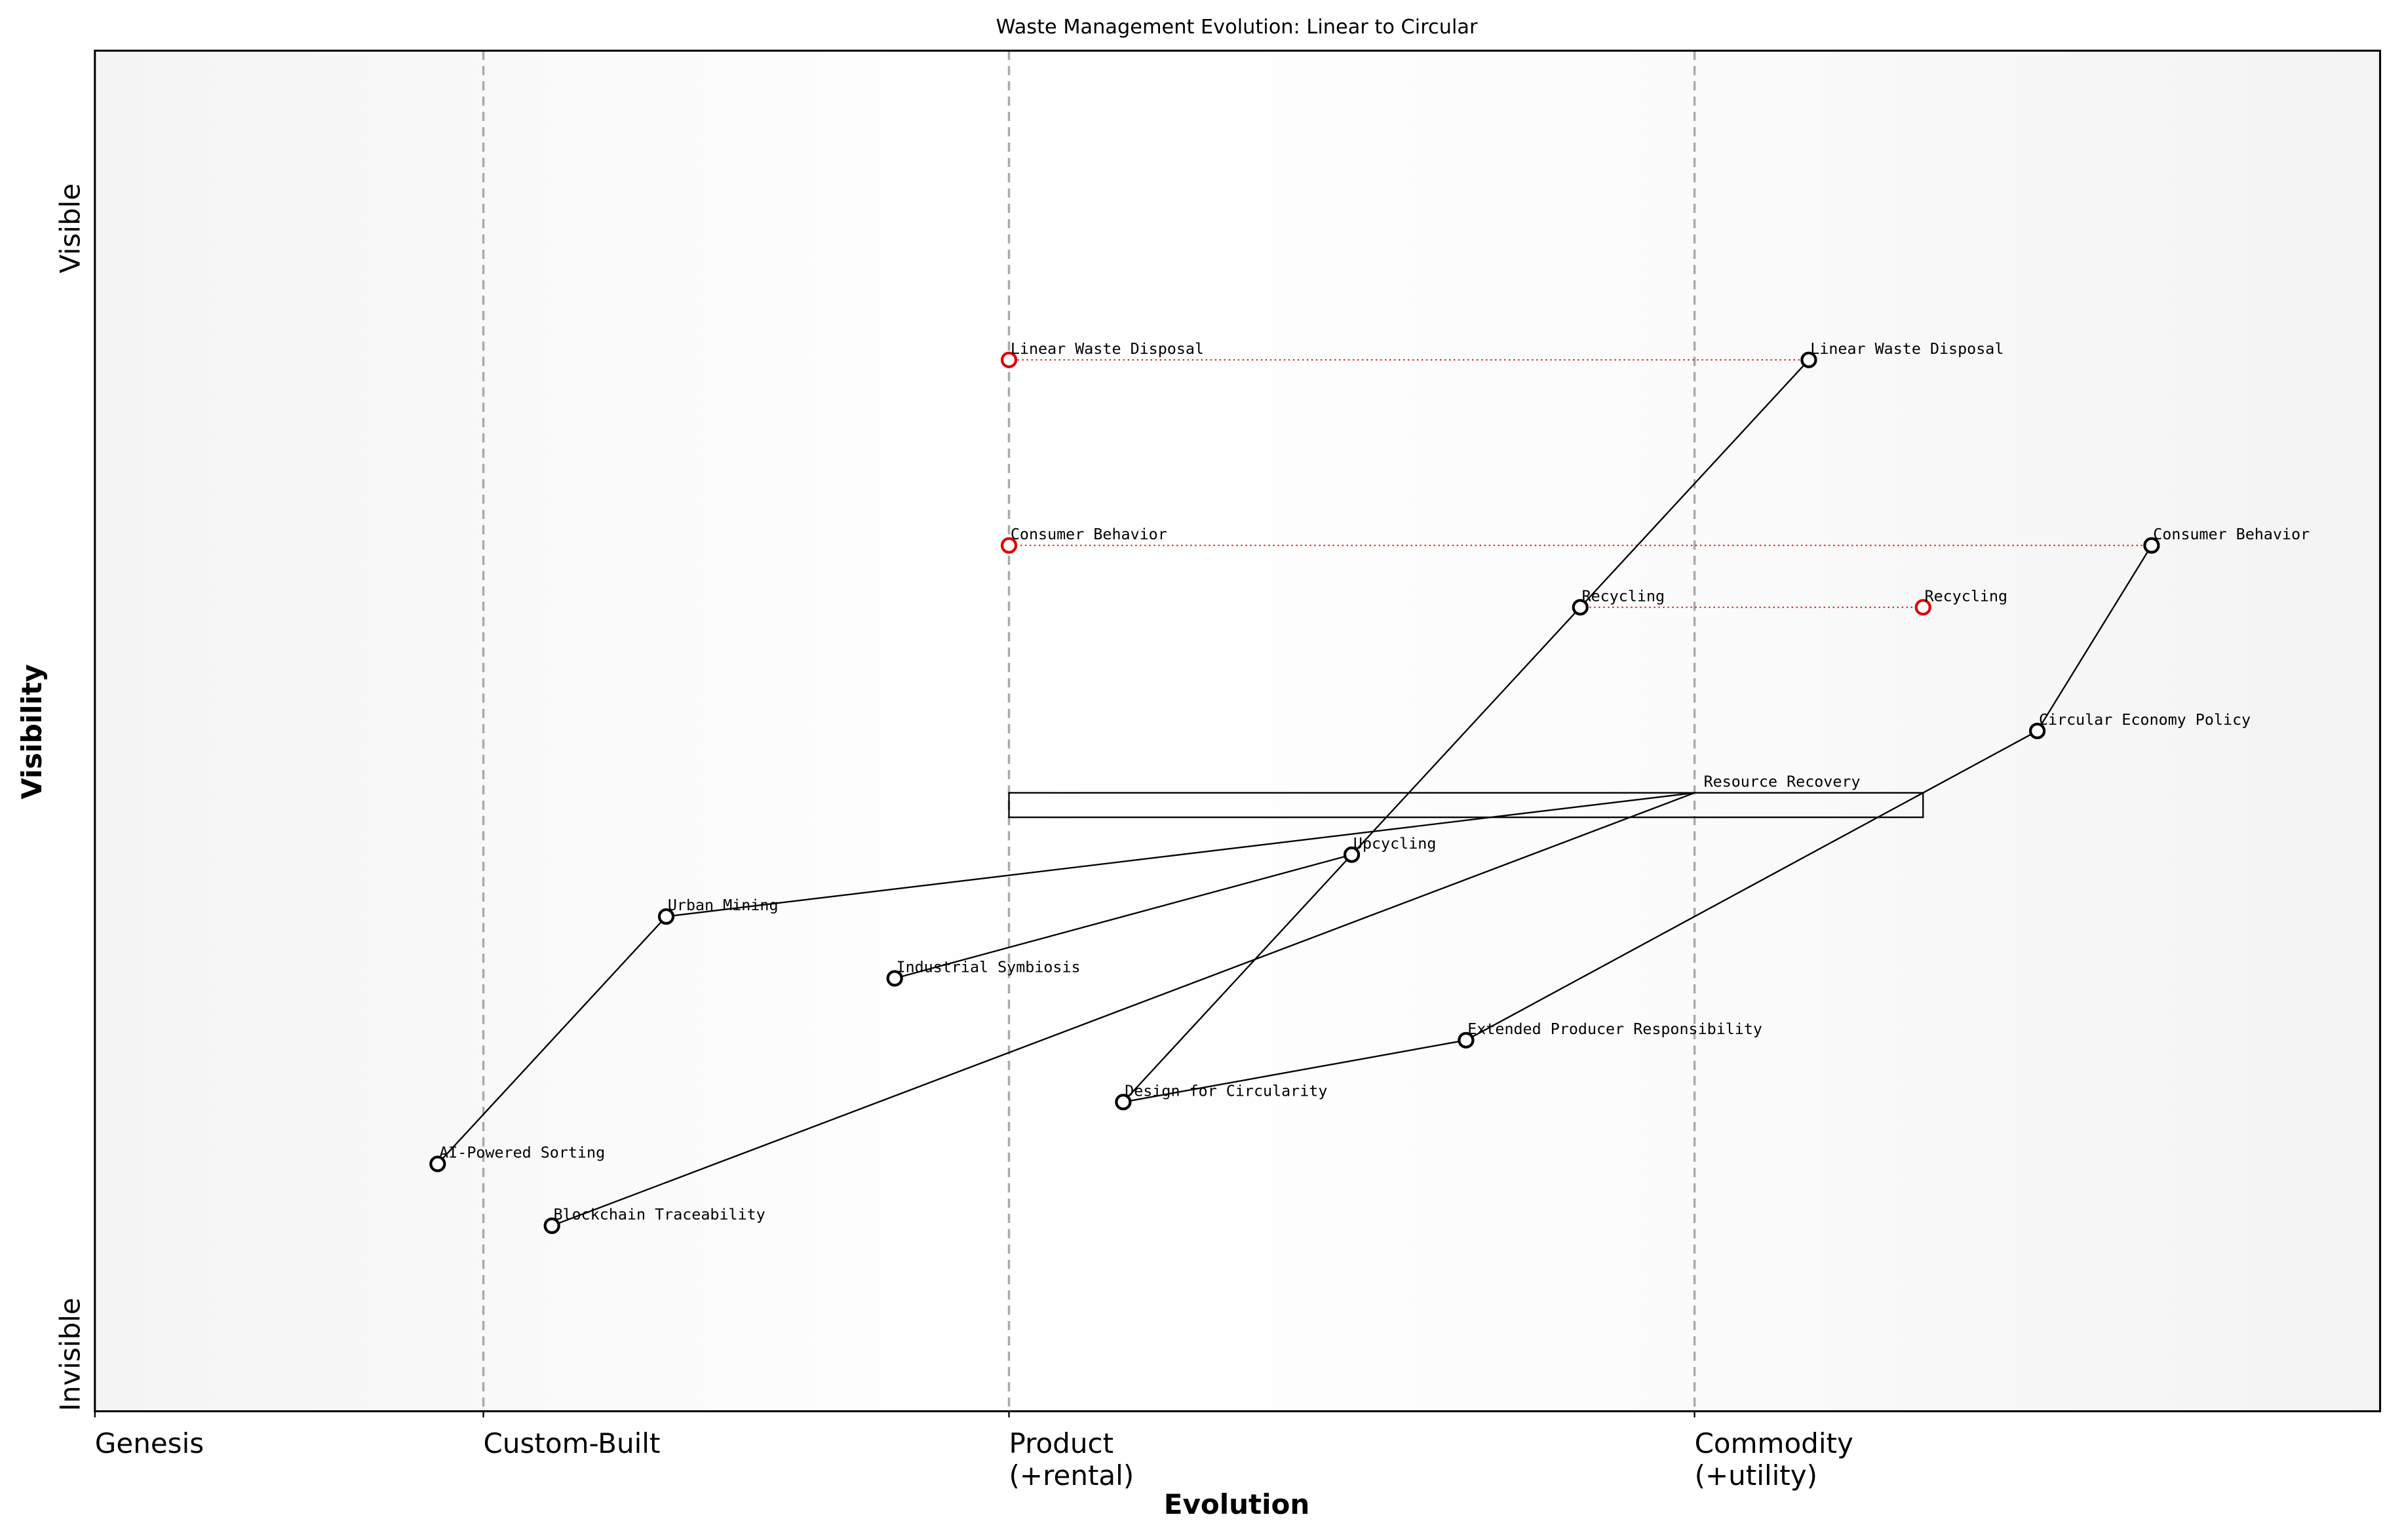  Describe the element at coordinates (2231, 534) in the screenshot. I see `component-label: Consumer Behavior` at that location.